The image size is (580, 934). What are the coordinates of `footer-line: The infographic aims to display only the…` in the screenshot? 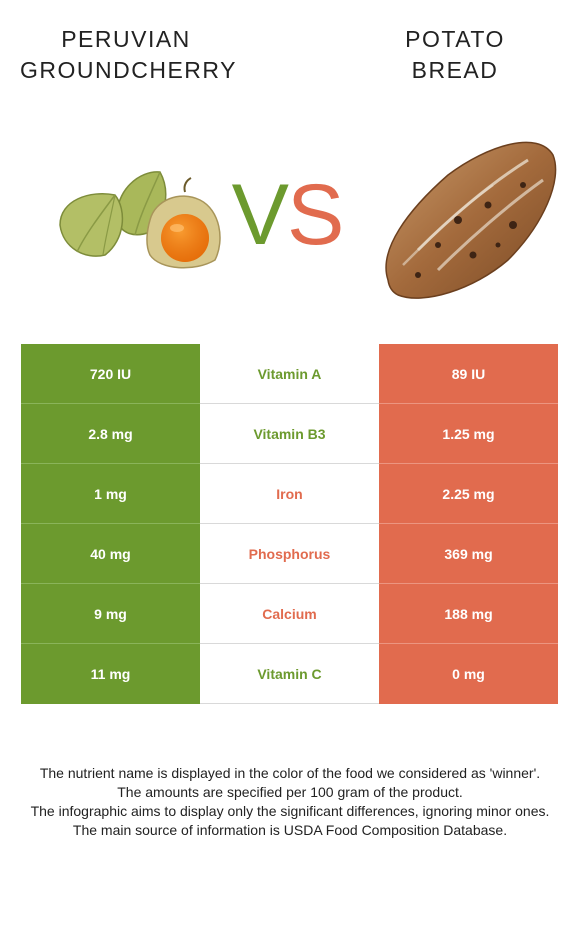 It's located at (290, 811).